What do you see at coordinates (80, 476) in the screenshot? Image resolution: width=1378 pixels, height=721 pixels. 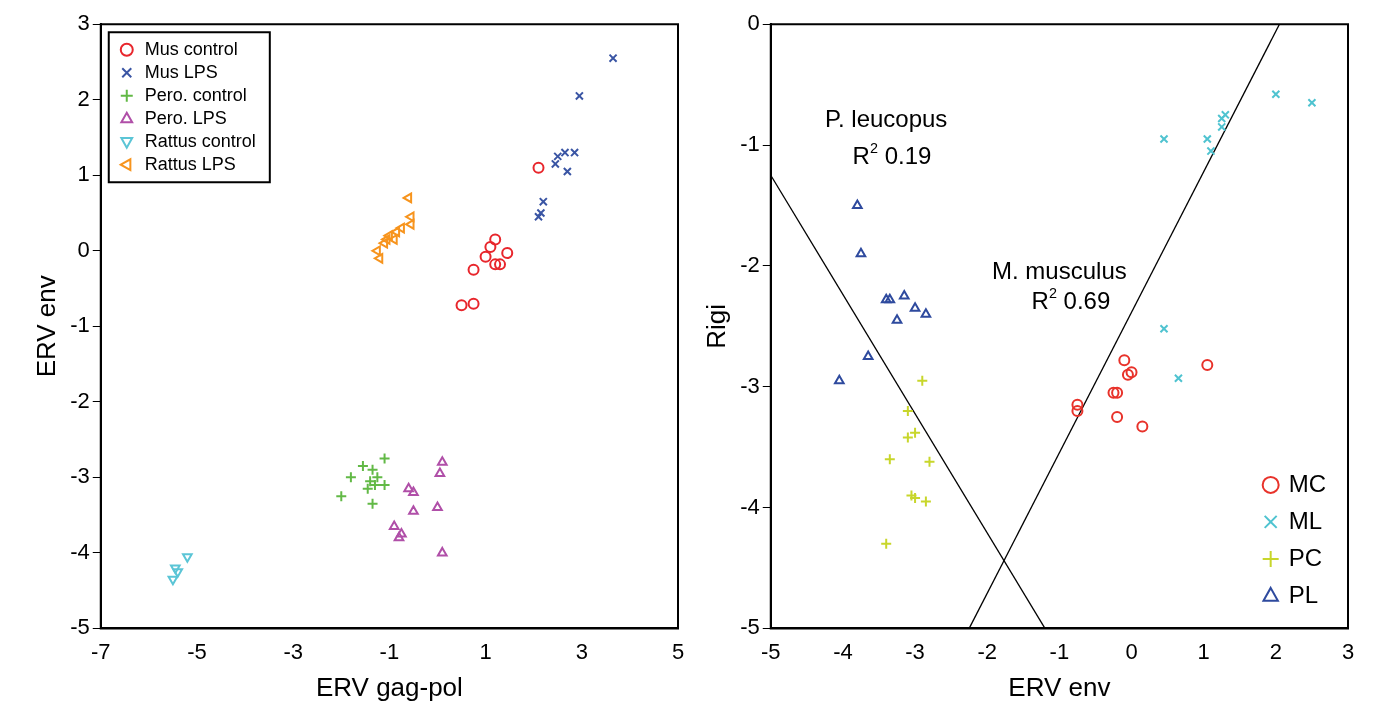 I see `y-tick-label: -3` at bounding box center [80, 476].